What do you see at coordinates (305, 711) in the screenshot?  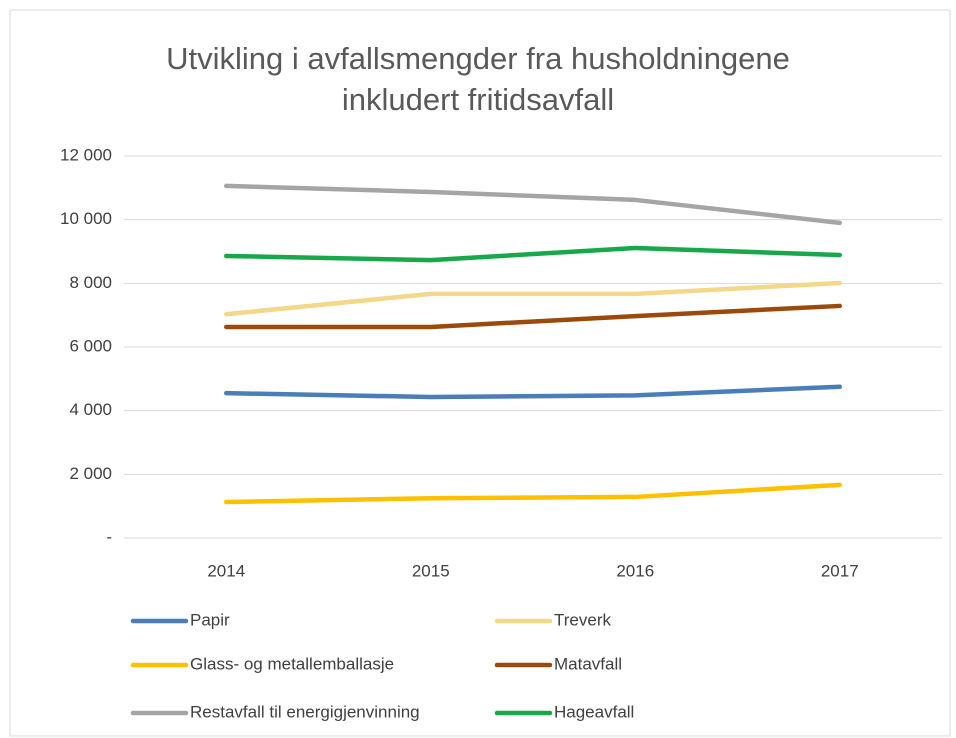 I see `legend-label: Restavfall til energigjenvinning` at bounding box center [305, 711].